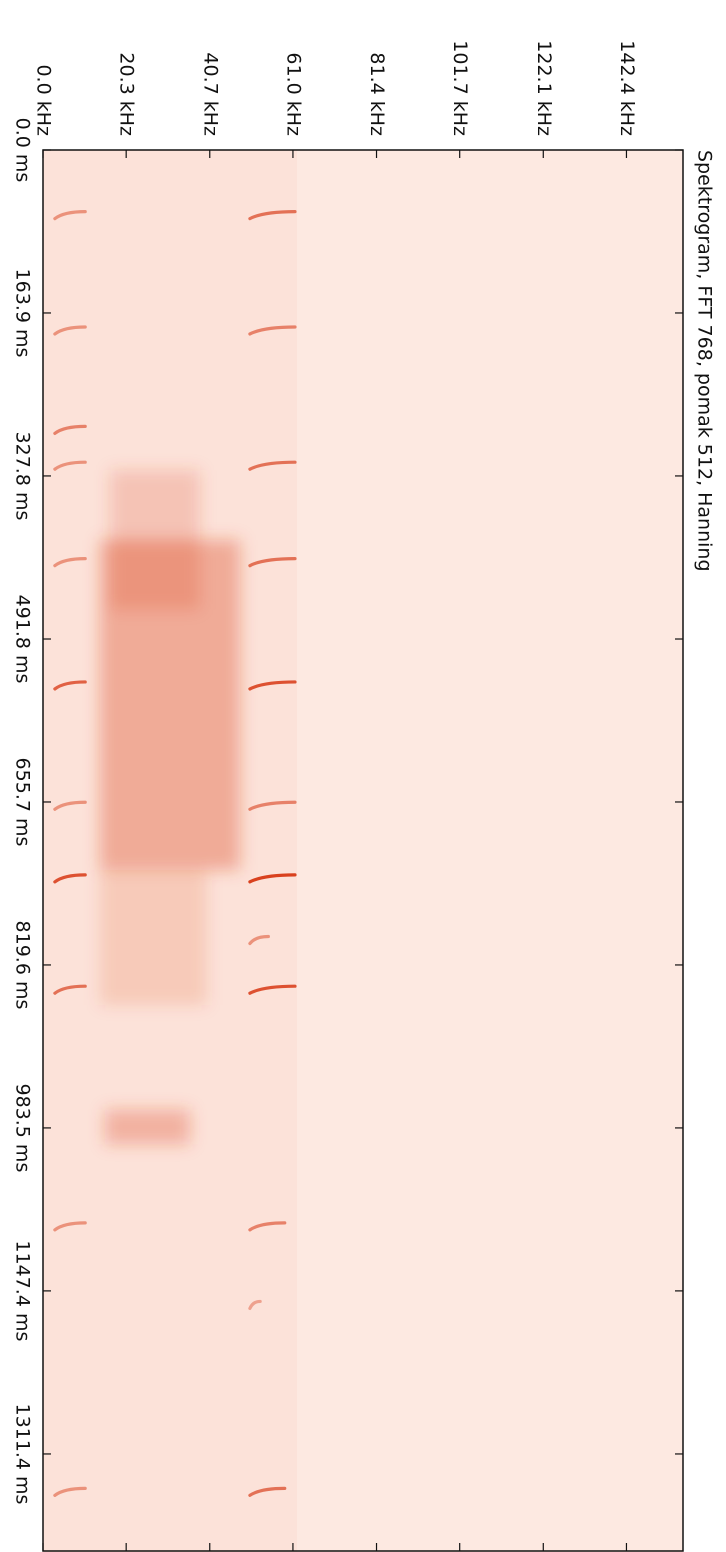 The image size is (726, 1552). I want to click on x-tick-label: 61.0 kHz, so click(293, 94).